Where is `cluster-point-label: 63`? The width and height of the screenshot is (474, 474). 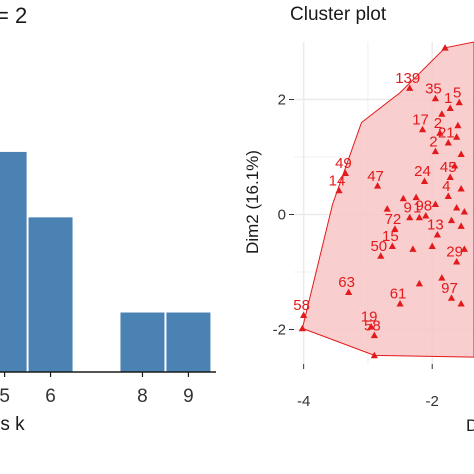 cluster-point-label: 63 is located at coordinates (346, 282).